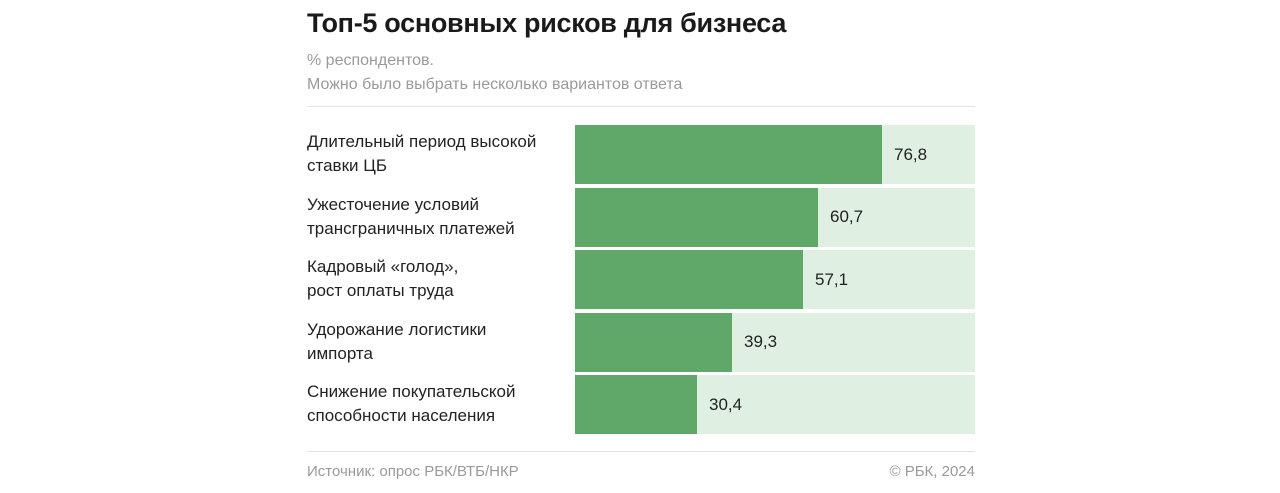 This screenshot has height=493, width=1280. What do you see at coordinates (437, 279) in the screenshot?
I see `category-label: Кадровый «голод», рост оплаты труда` at bounding box center [437, 279].